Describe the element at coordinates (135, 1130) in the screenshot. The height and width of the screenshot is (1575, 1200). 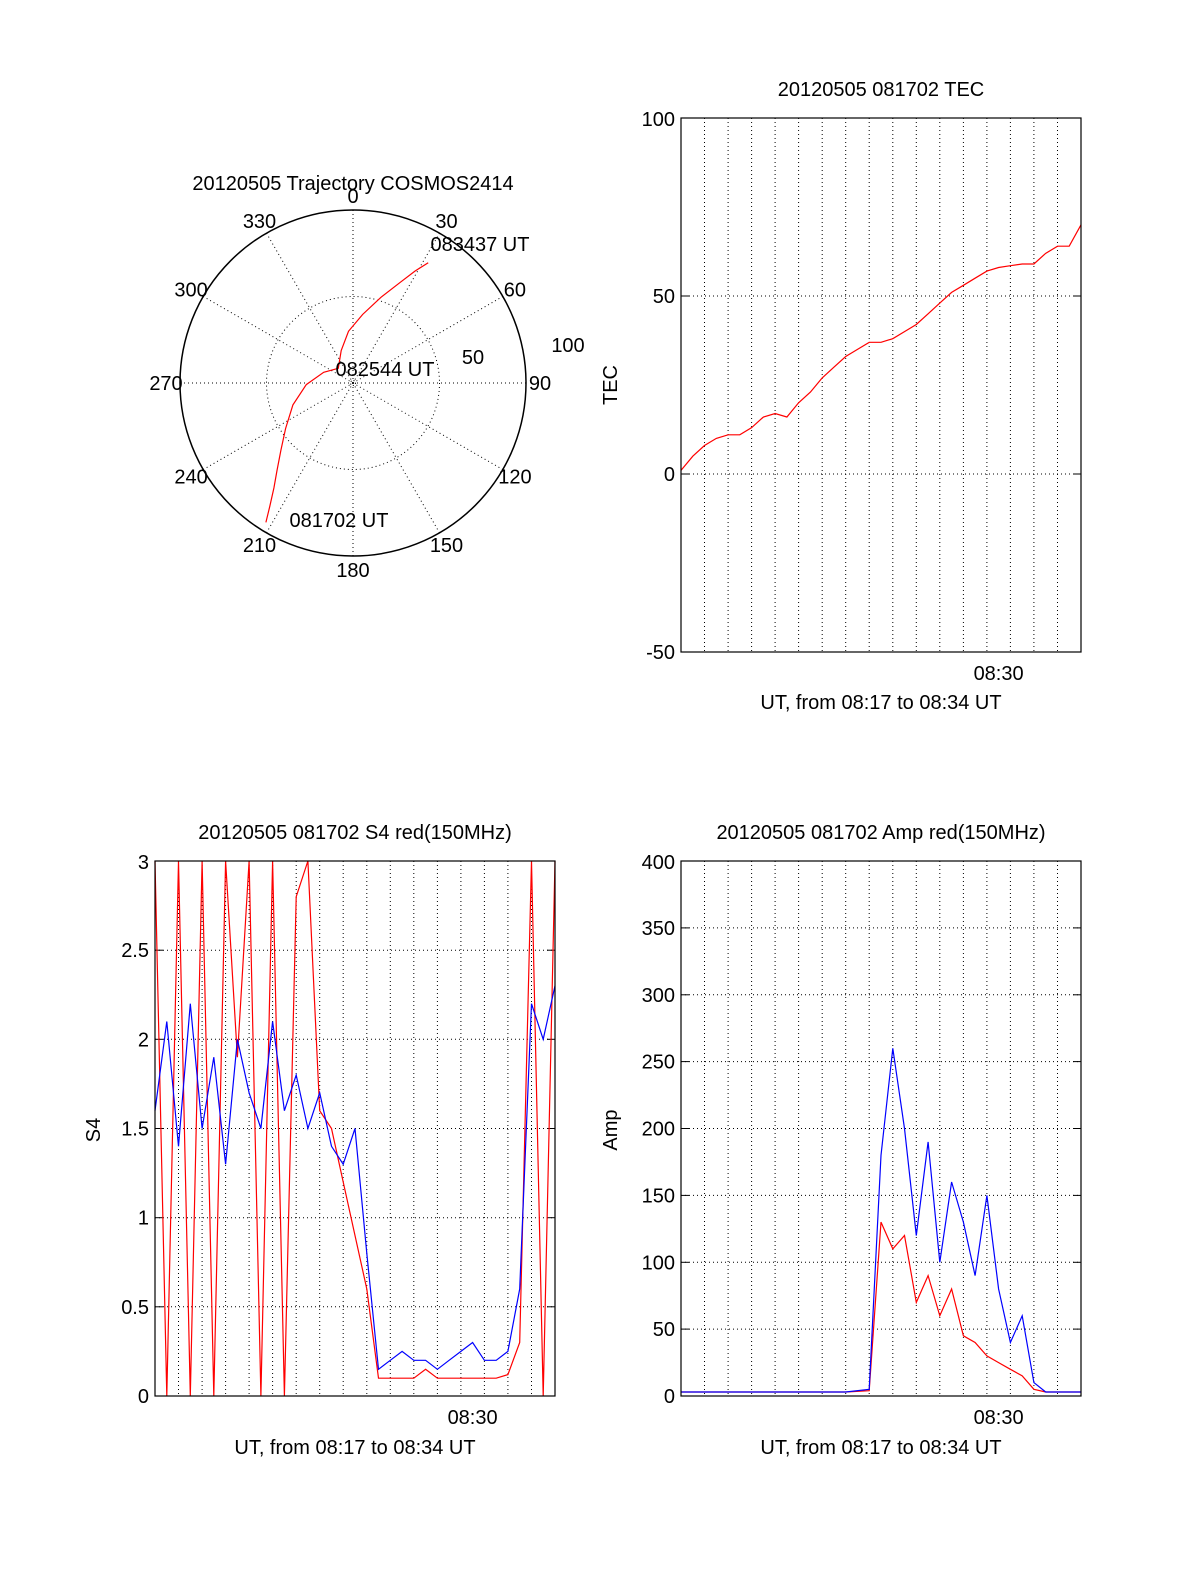
I see `s4-ytick-label: 1.5` at that location.